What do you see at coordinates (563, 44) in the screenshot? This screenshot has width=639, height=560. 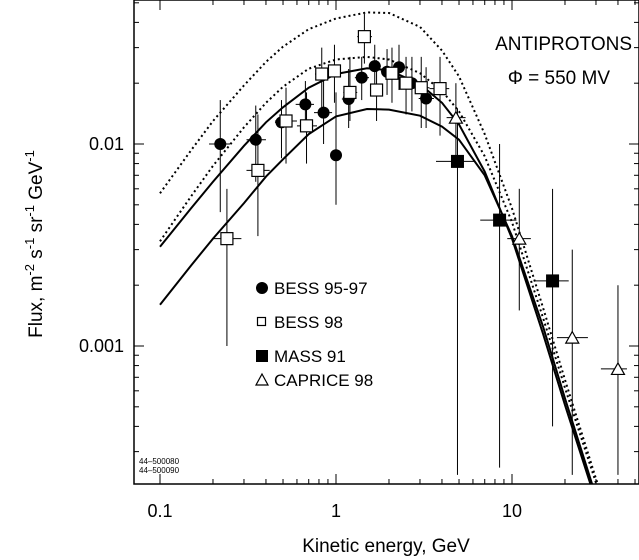 I see `species-annotation: ANTIPROTONS` at bounding box center [563, 44].